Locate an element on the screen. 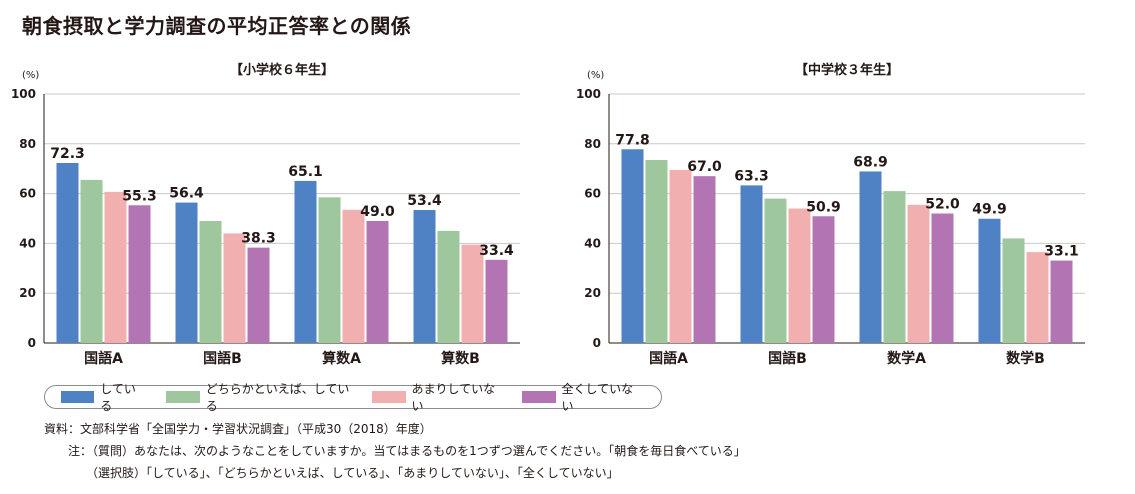  legend-item: している is located at coordinates (102, 397).